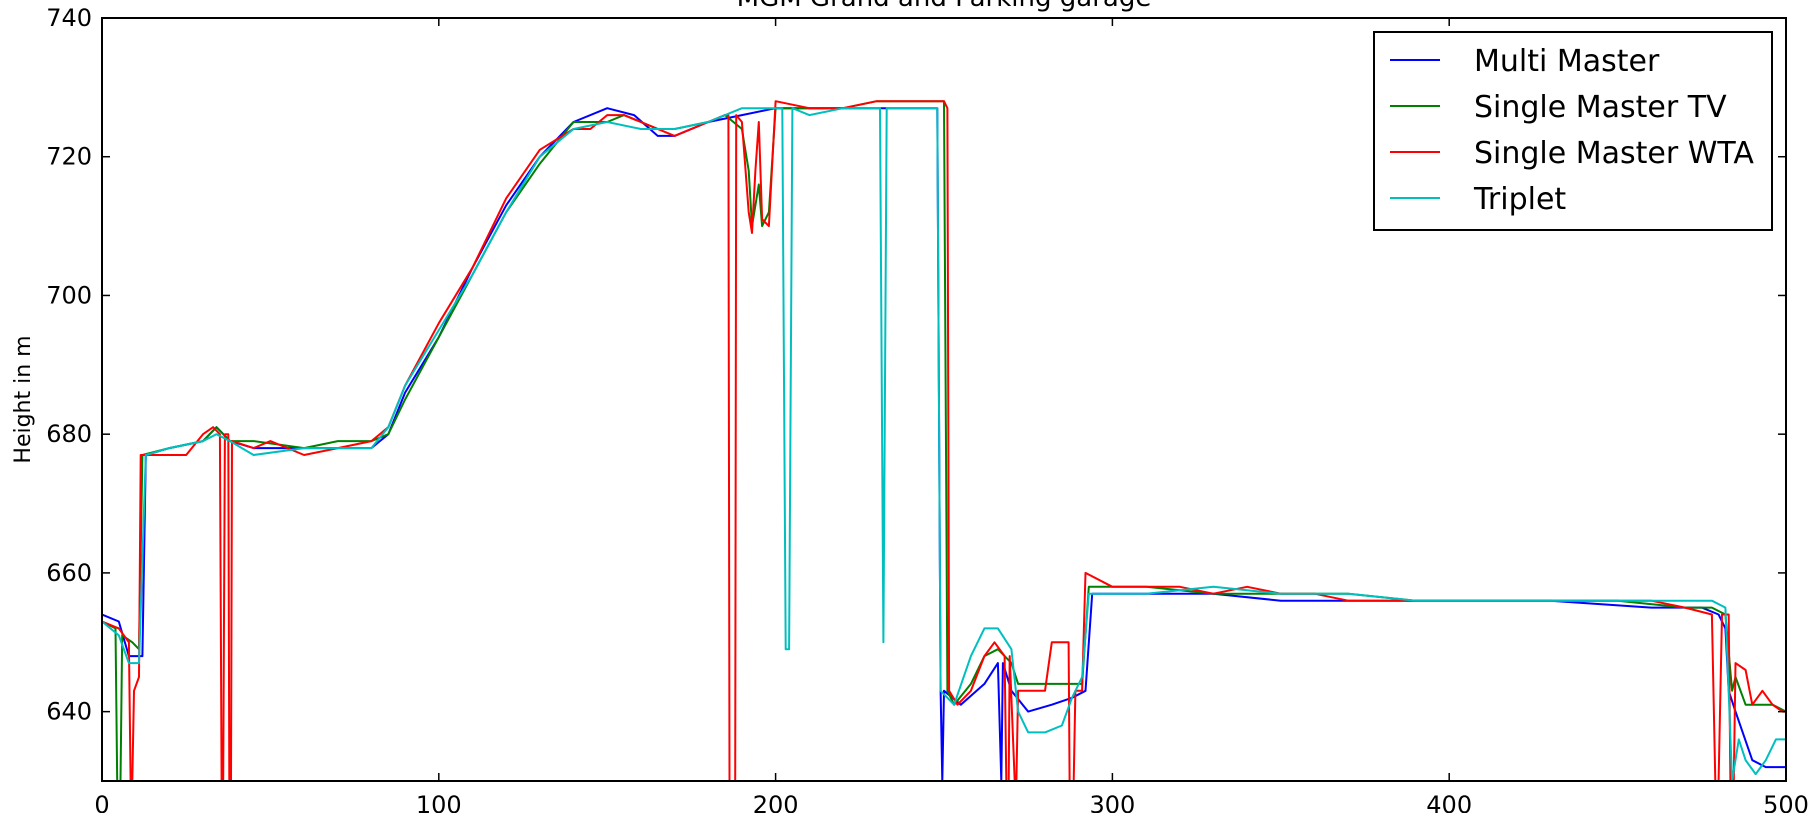  Describe the element at coordinates (69, 712) in the screenshot. I see `y-tick-label: 640` at that location.